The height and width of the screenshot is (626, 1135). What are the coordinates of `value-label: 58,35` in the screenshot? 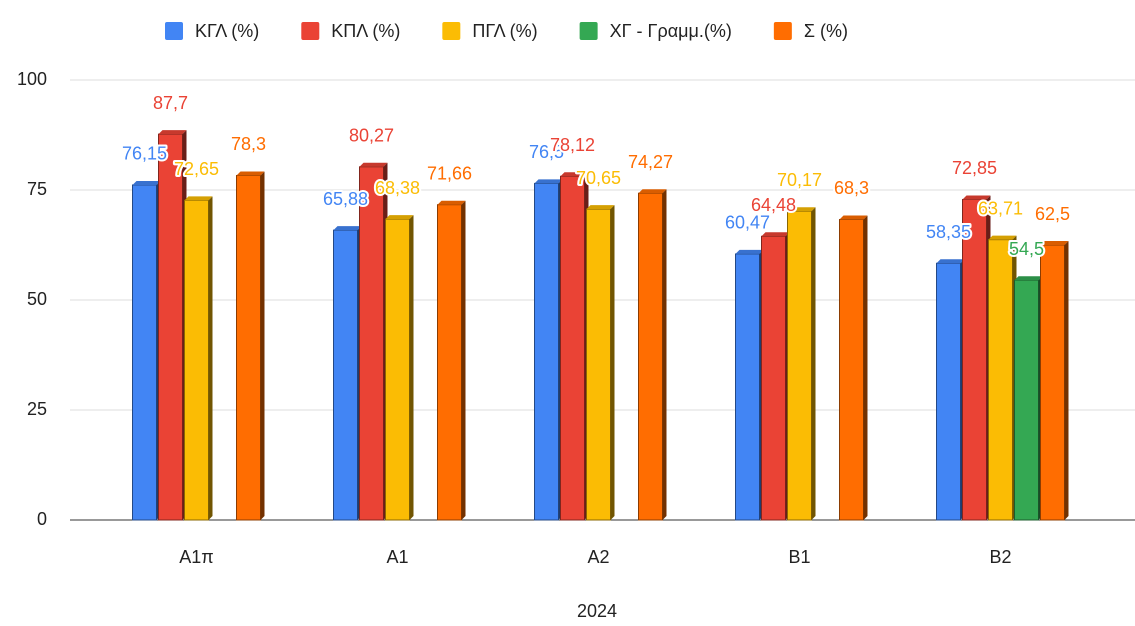 It's located at (948, 232).